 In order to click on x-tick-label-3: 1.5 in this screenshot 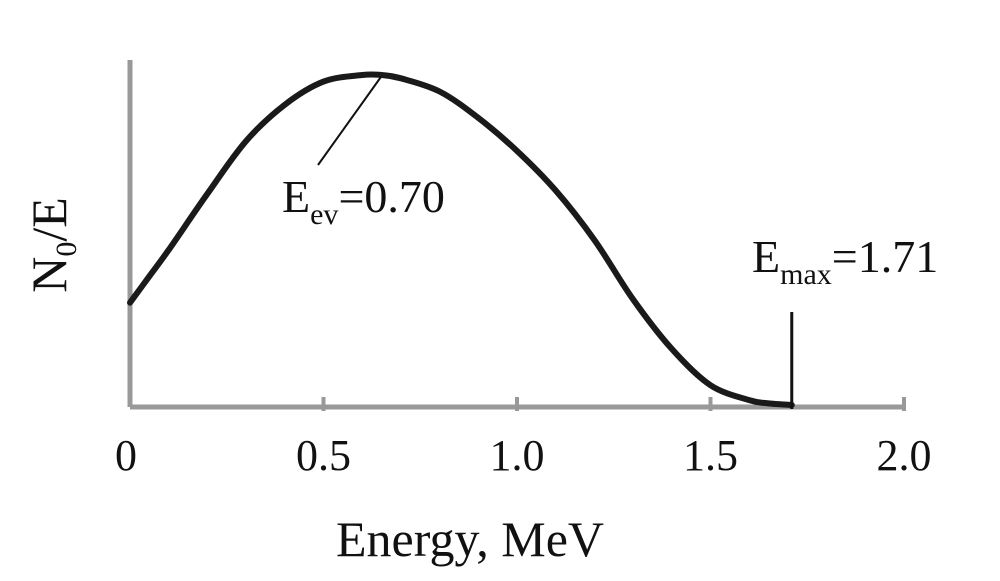, I will do `click(710, 455)`.